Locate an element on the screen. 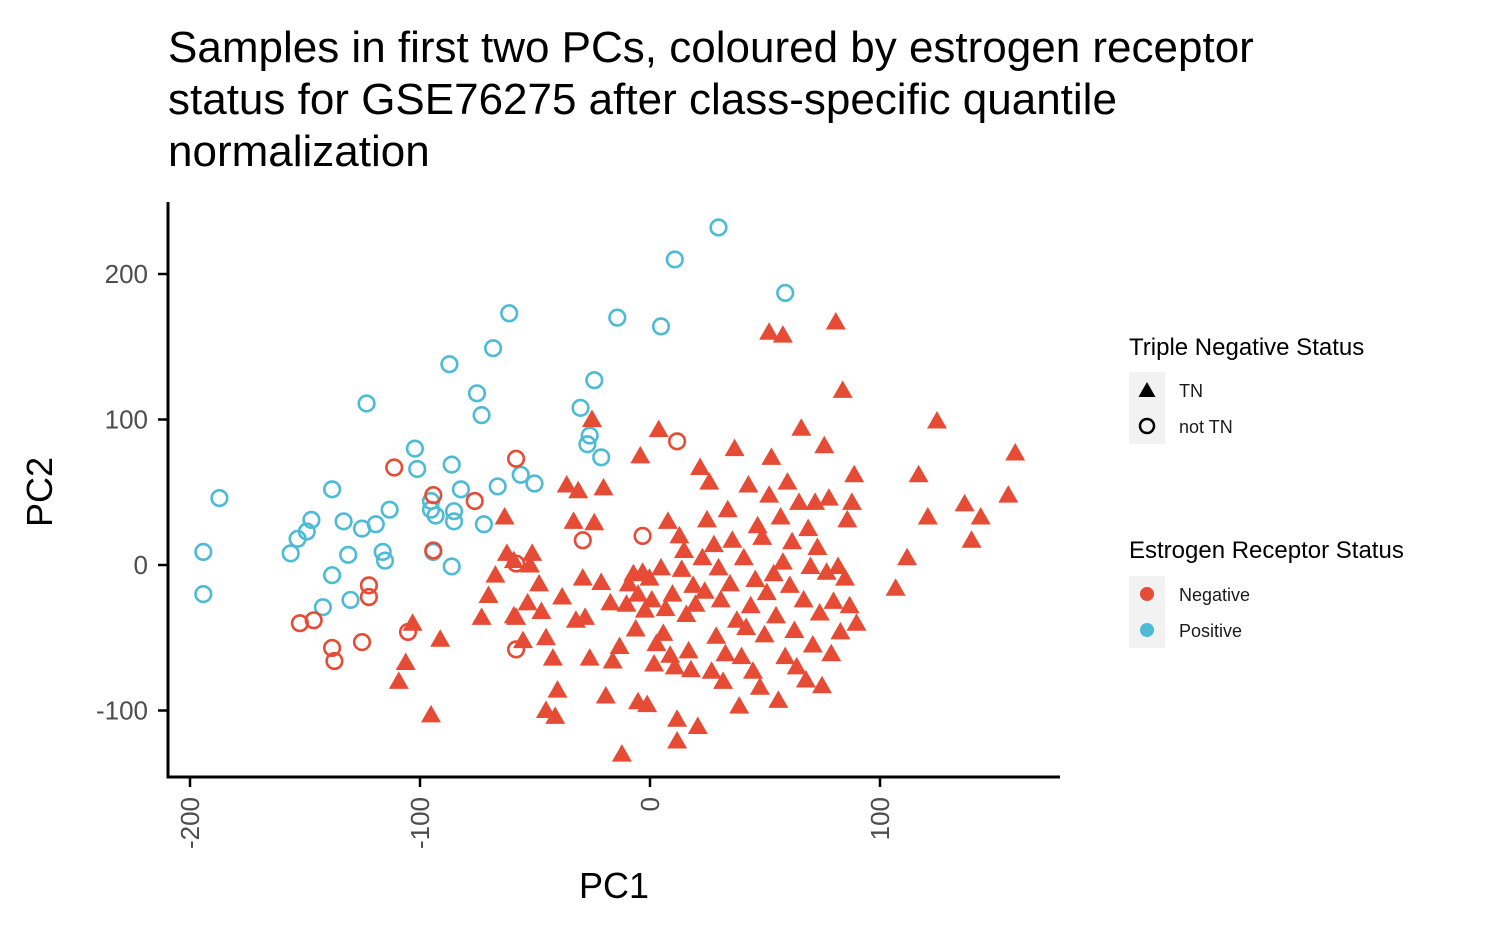  x-tick-label: 100 is located at coordinates (880, 818).